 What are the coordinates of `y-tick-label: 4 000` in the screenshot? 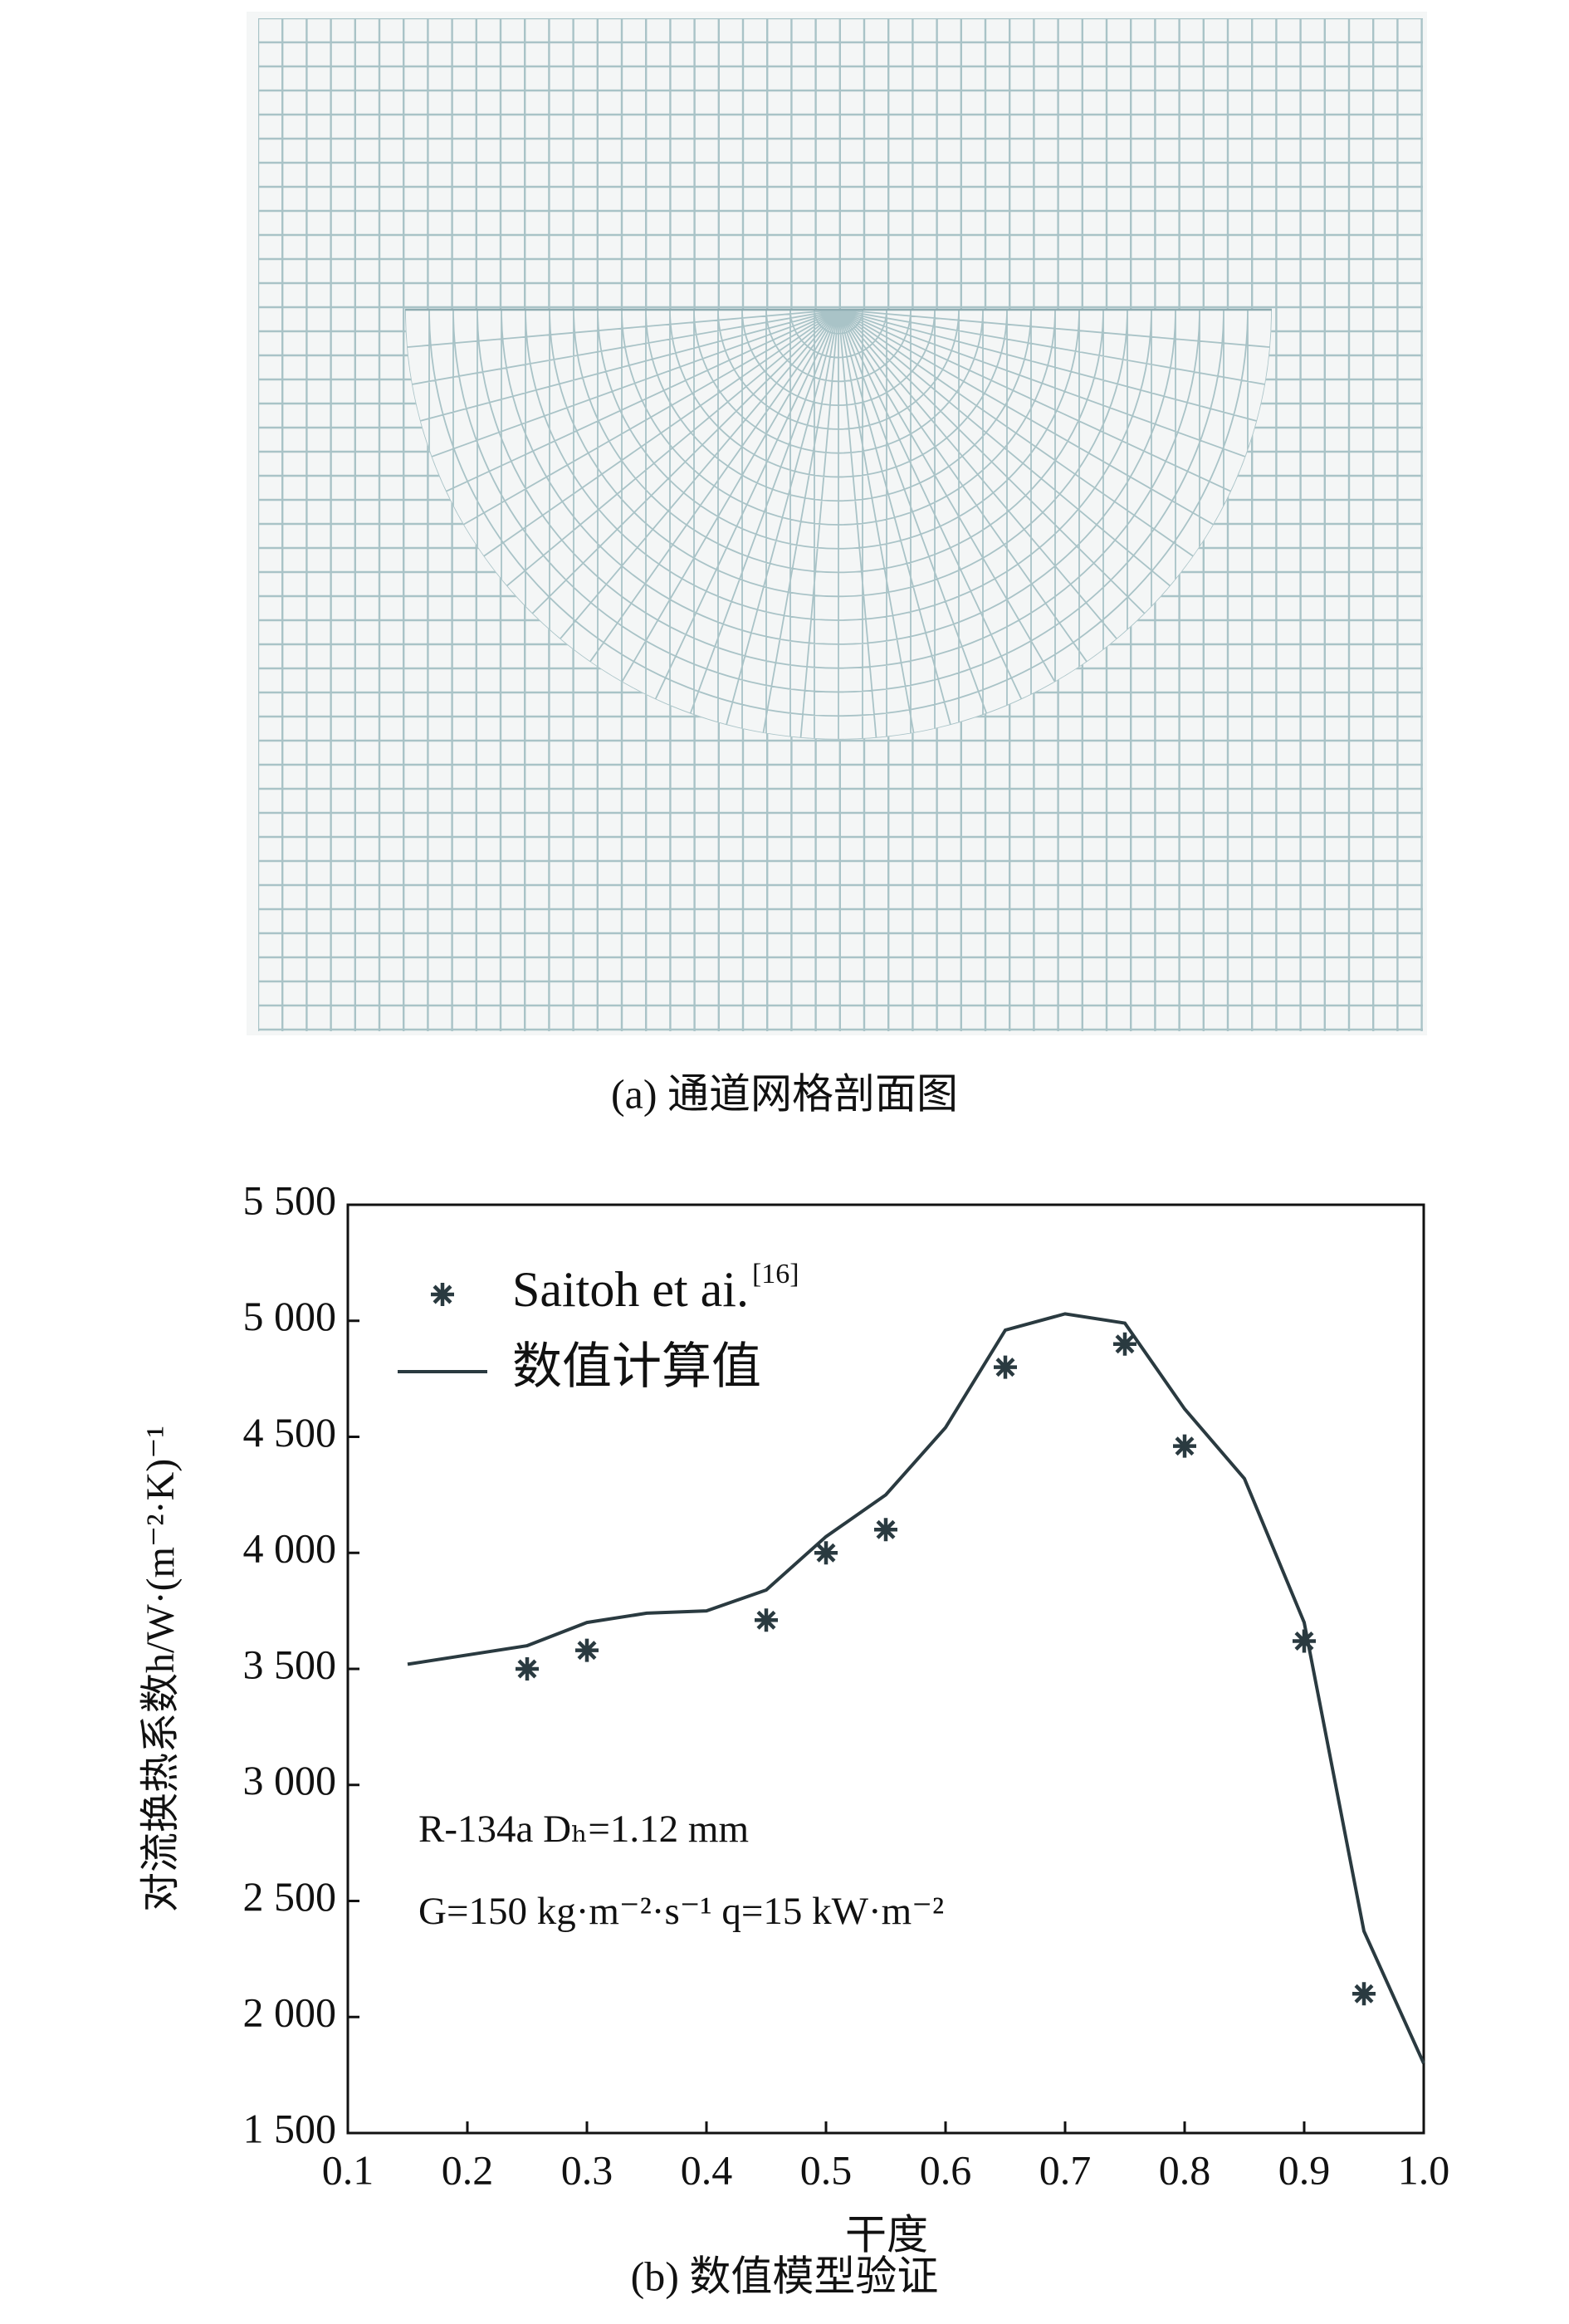 It's located at (290, 1548).